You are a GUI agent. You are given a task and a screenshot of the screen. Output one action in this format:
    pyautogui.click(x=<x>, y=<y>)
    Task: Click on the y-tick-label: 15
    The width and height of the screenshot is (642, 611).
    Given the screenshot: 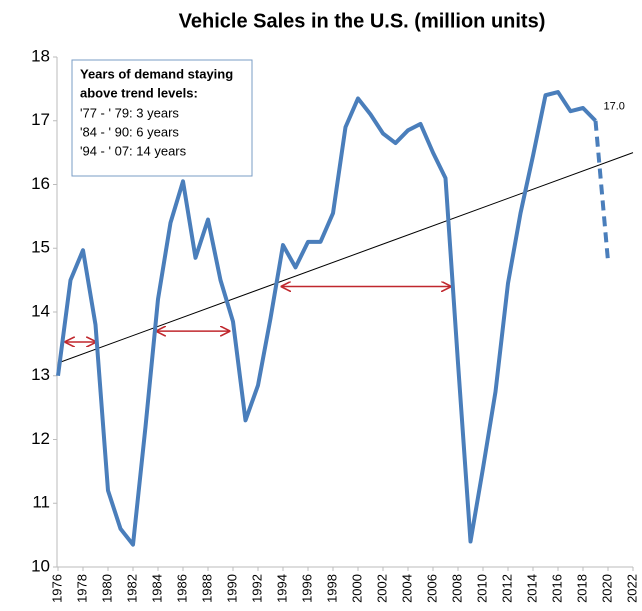 What is the action you would take?
    pyautogui.click(x=40, y=247)
    